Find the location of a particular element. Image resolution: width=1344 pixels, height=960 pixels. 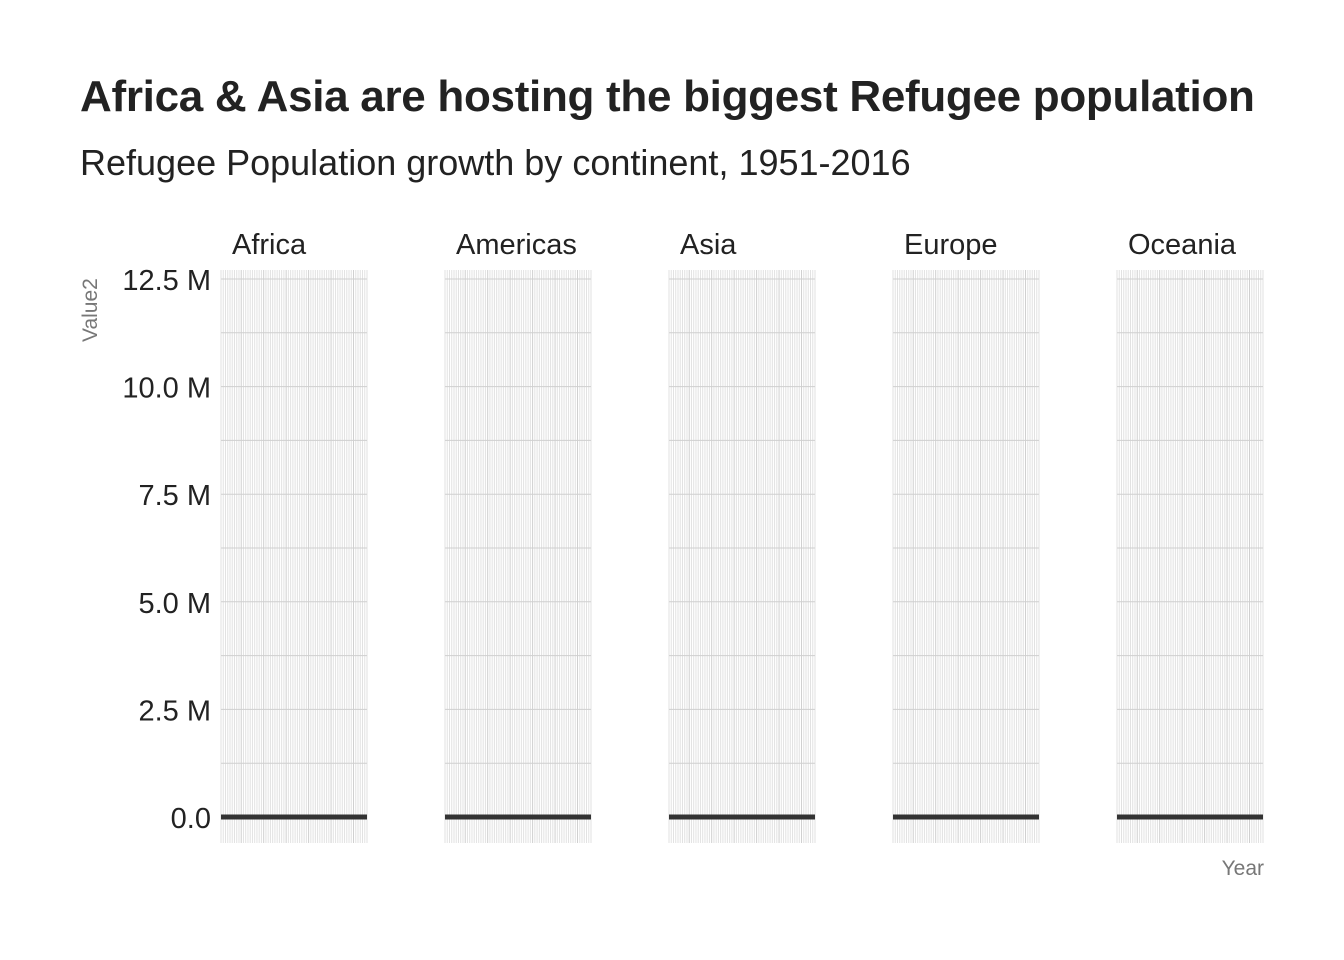

facet-label-africa: Africa is located at coordinates (269, 245).